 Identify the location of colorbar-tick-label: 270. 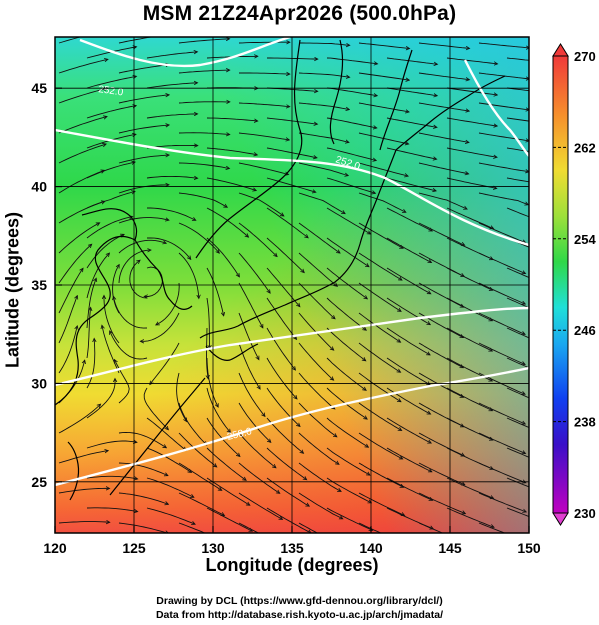
(585, 56).